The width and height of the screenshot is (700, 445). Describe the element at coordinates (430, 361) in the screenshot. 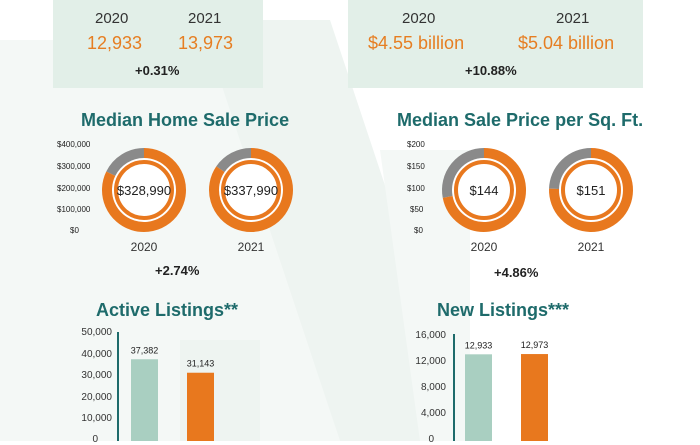

I see `y-tick: 12,000` at that location.